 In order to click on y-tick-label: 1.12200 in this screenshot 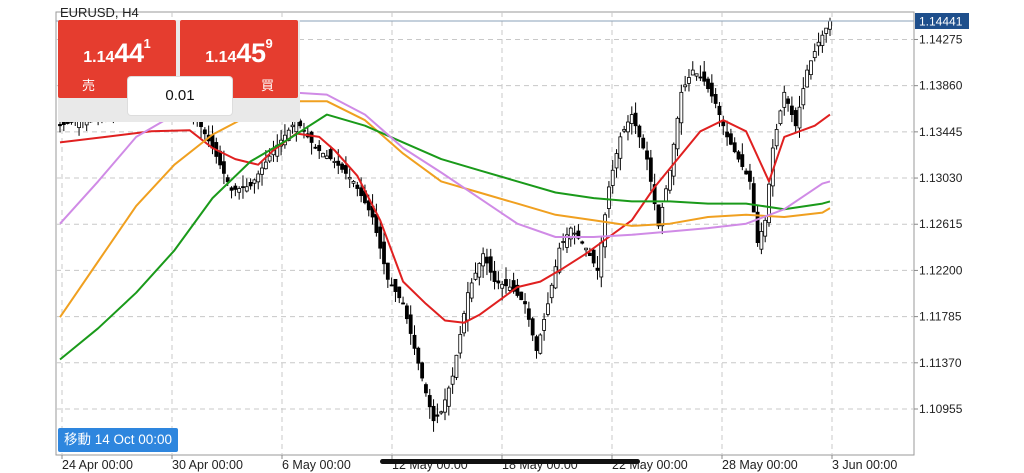, I will do `click(941, 270)`.